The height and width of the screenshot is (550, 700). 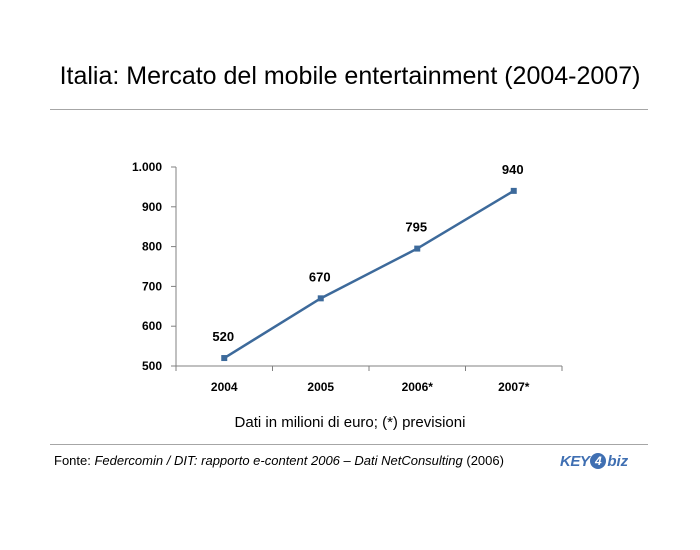 I want to click on x-tick-label: 2004, so click(x=224, y=387).